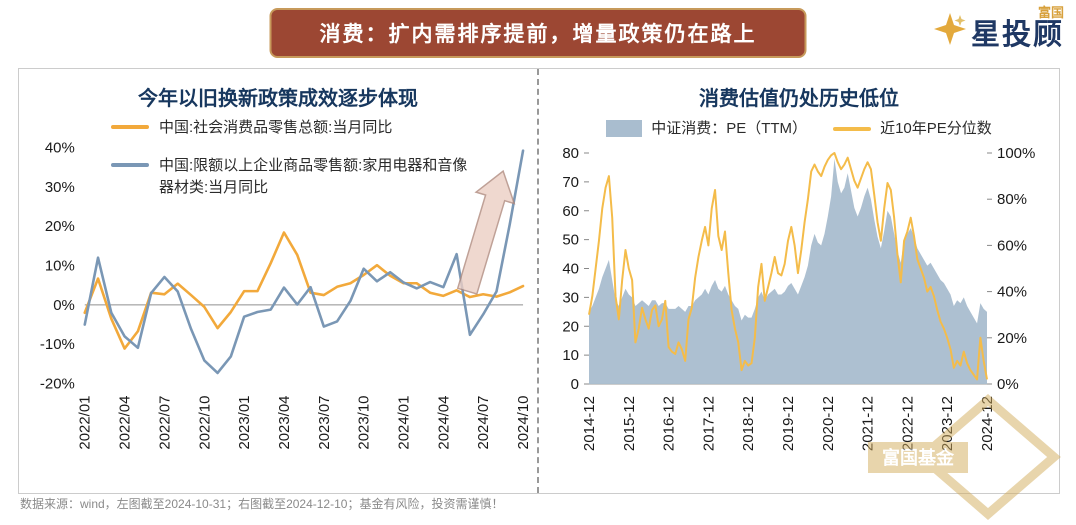  I want to click on svg-text: 2023/01, so click(244, 423).